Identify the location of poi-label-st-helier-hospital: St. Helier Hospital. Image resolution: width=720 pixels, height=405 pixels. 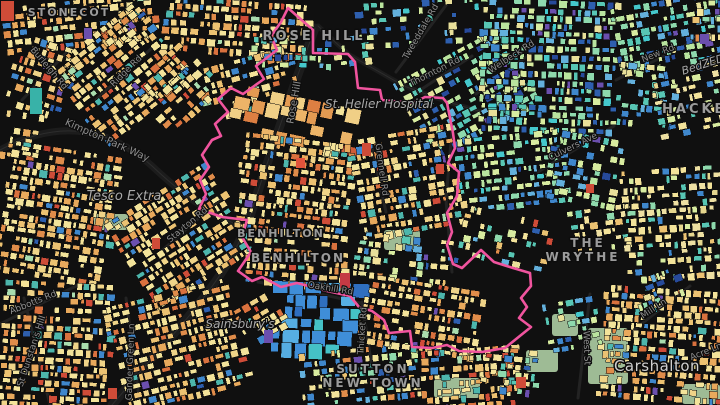
(379, 104).